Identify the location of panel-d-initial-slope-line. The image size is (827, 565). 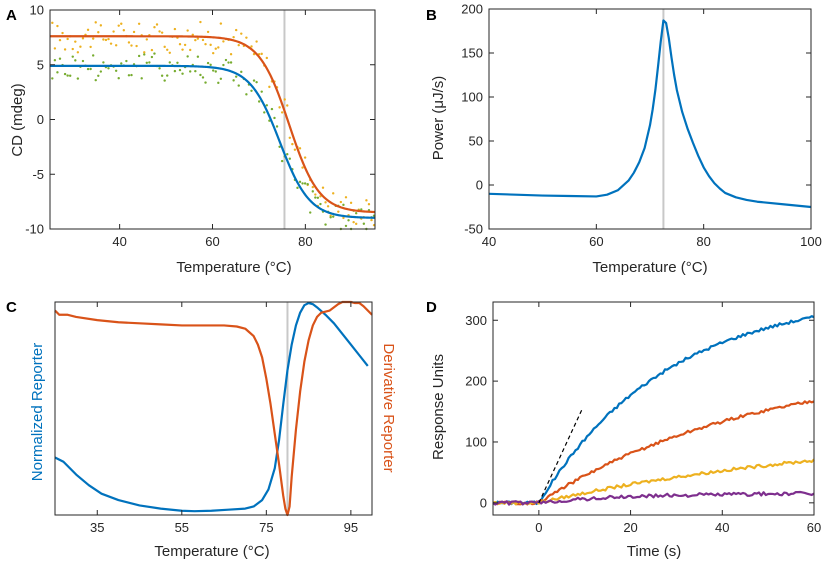
(560, 456).